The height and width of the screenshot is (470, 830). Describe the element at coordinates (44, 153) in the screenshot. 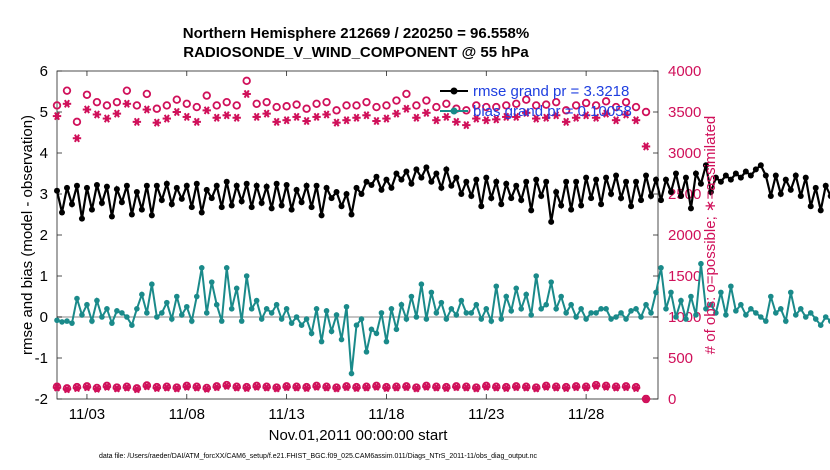

I see `y-left-tick-label: 4` at that location.